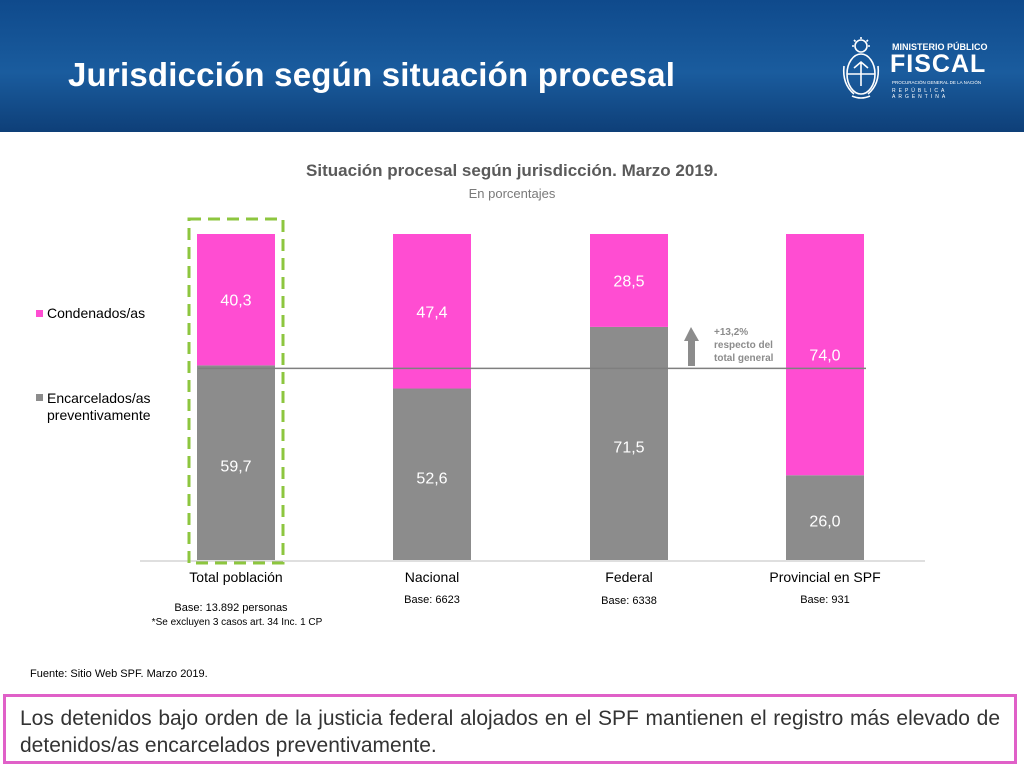  Describe the element at coordinates (628, 447) in the screenshot. I see `data-label-encarcelados: 71,5` at that location.